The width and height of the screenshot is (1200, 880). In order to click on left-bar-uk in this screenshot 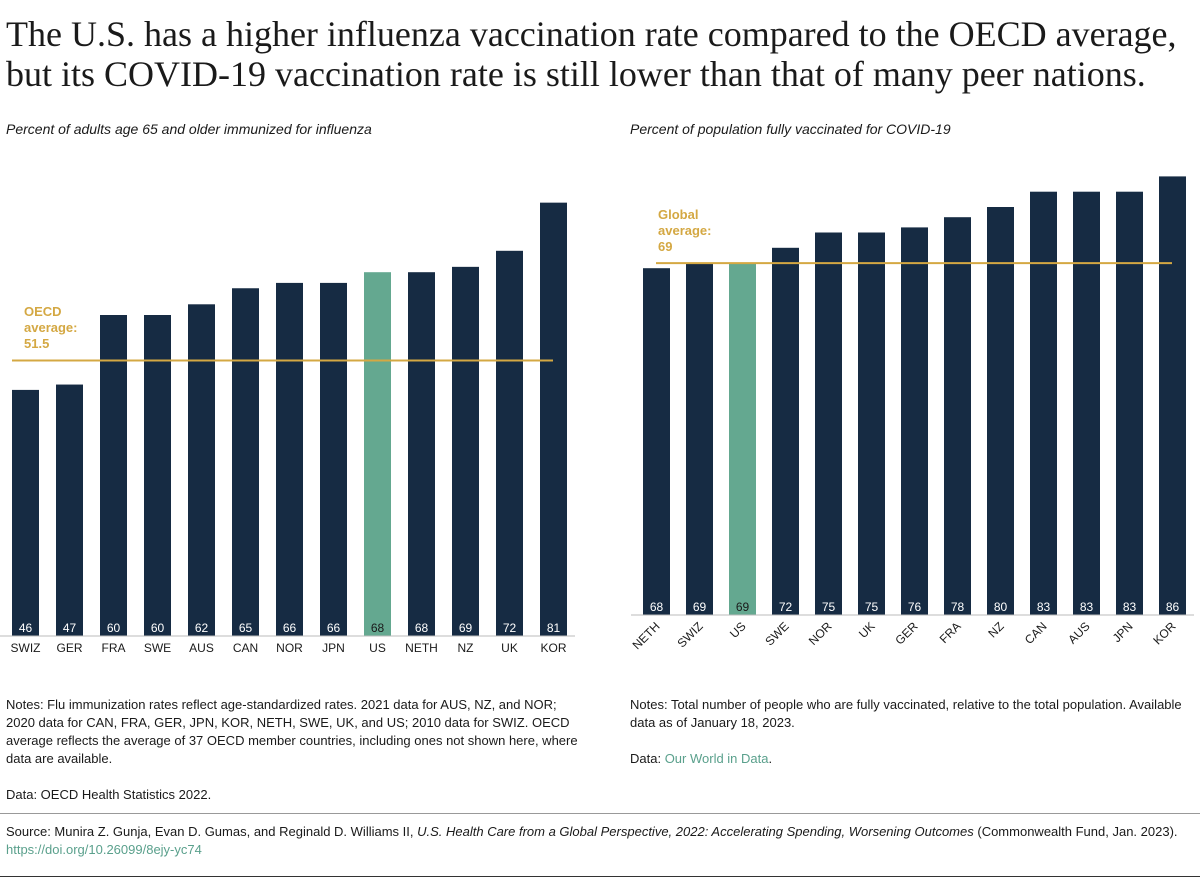, I will do `click(509, 443)`.